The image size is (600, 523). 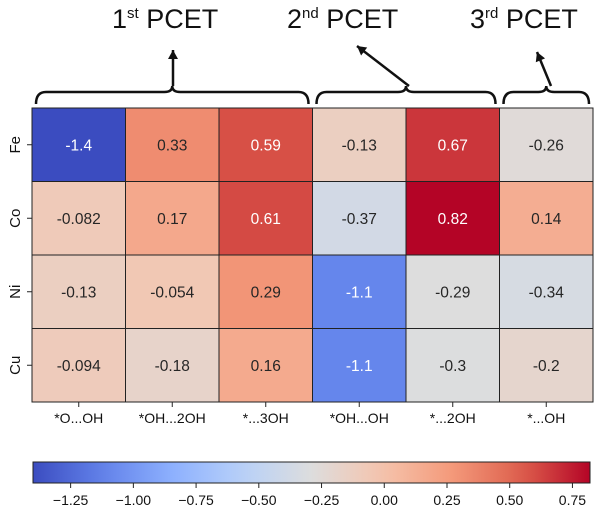 I want to click on colorbar-gradient, so click(x=311, y=472).